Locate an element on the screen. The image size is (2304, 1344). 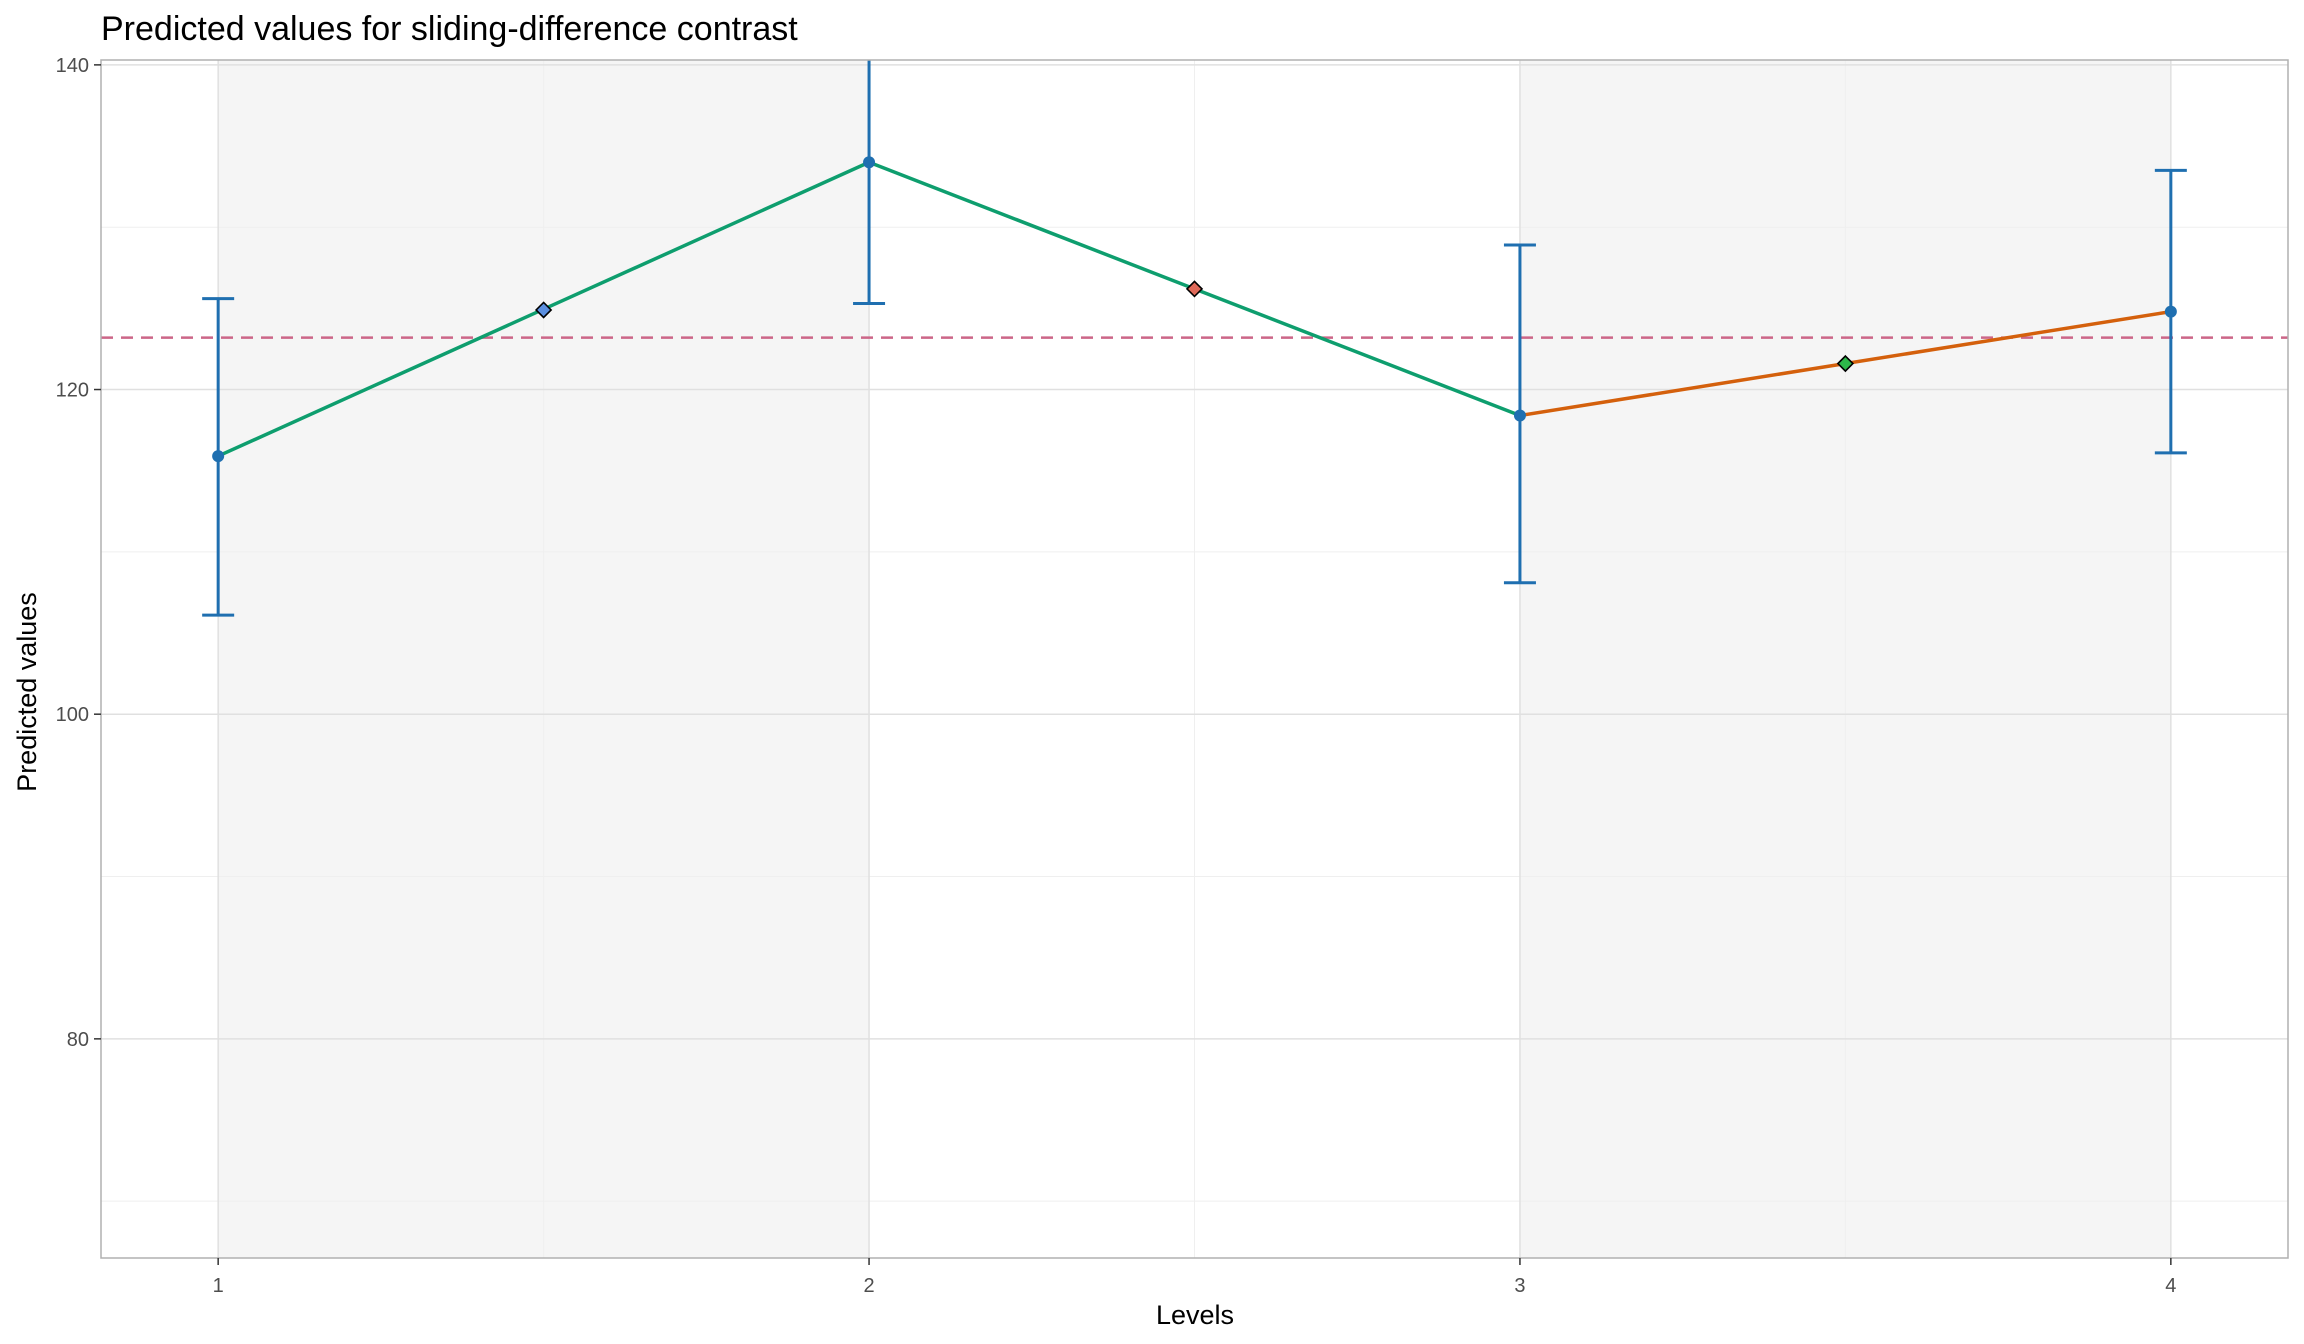
y-tick-label-1: 80 is located at coordinates (78, 1040).